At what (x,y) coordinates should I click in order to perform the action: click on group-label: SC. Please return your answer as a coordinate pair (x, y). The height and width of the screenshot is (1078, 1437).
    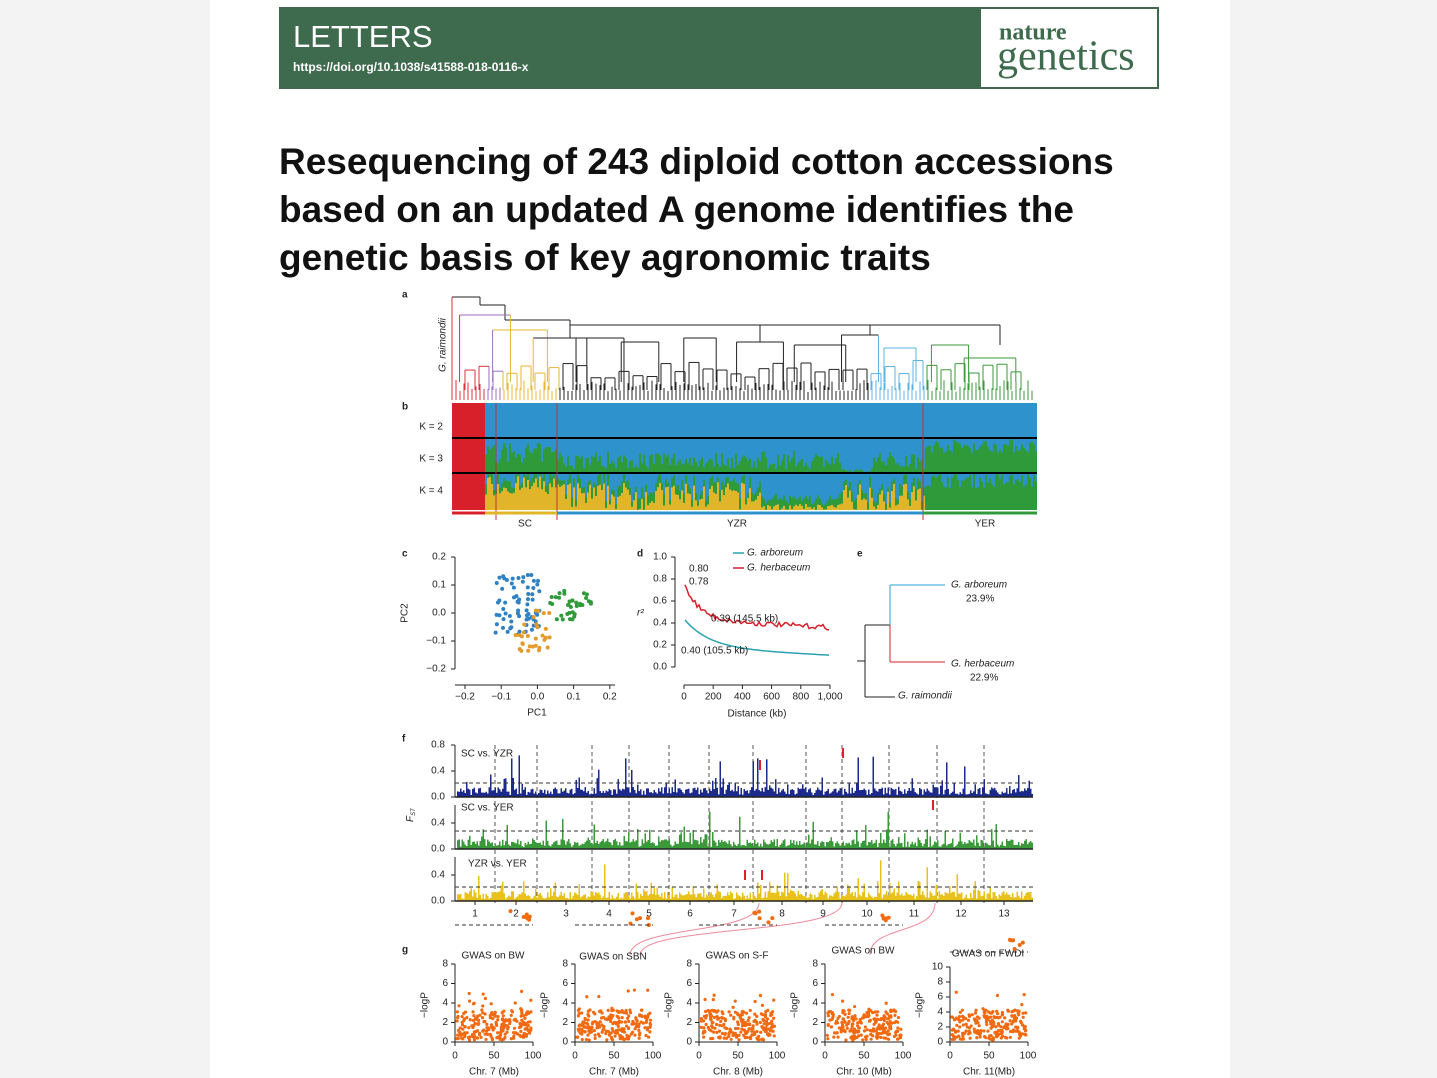
    Looking at the image, I should click on (525, 524).